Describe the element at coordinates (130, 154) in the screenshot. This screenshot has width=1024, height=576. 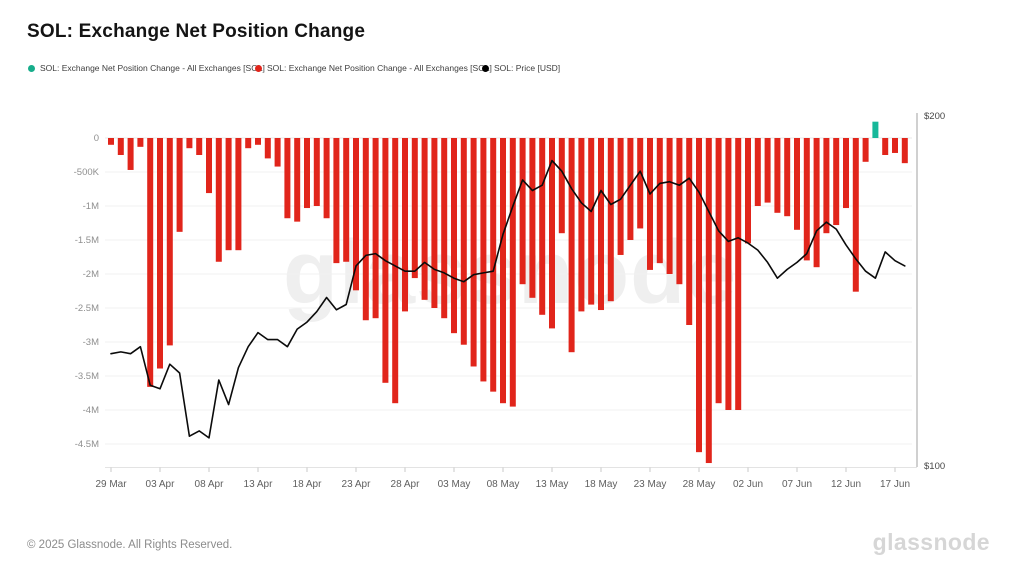
I see `bar-31-mar` at that location.